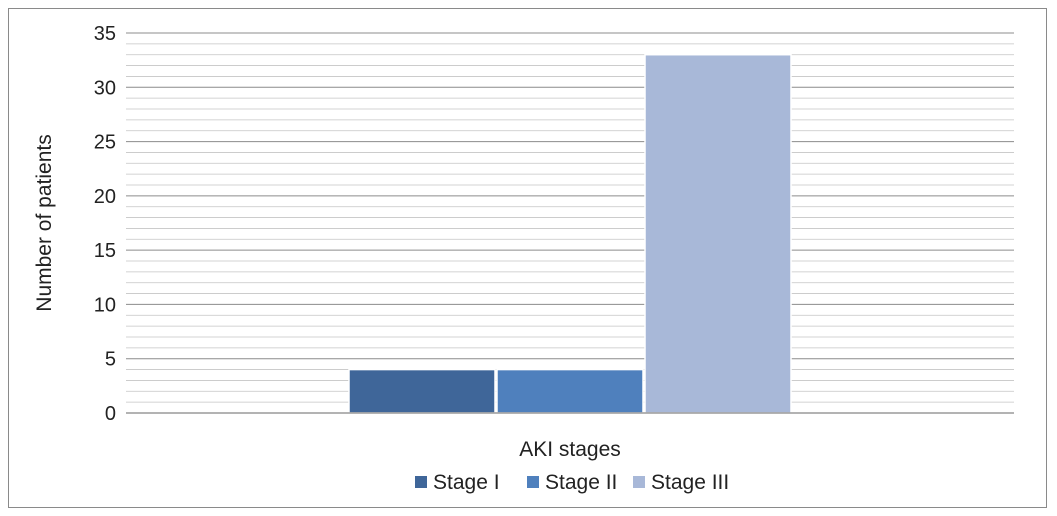 This screenshot has width=1057, height=516. I want to click on x-axis-title: AKI stages, so click(570, 449).